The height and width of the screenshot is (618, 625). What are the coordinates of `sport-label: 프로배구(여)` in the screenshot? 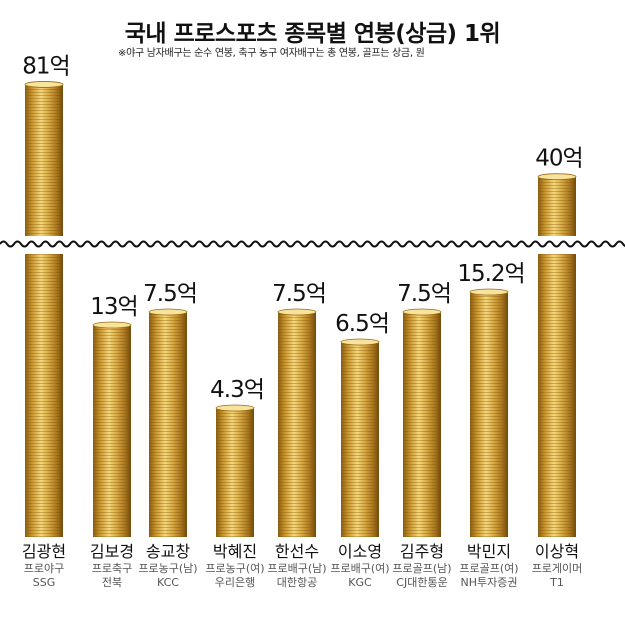 It's located at (359, 568).